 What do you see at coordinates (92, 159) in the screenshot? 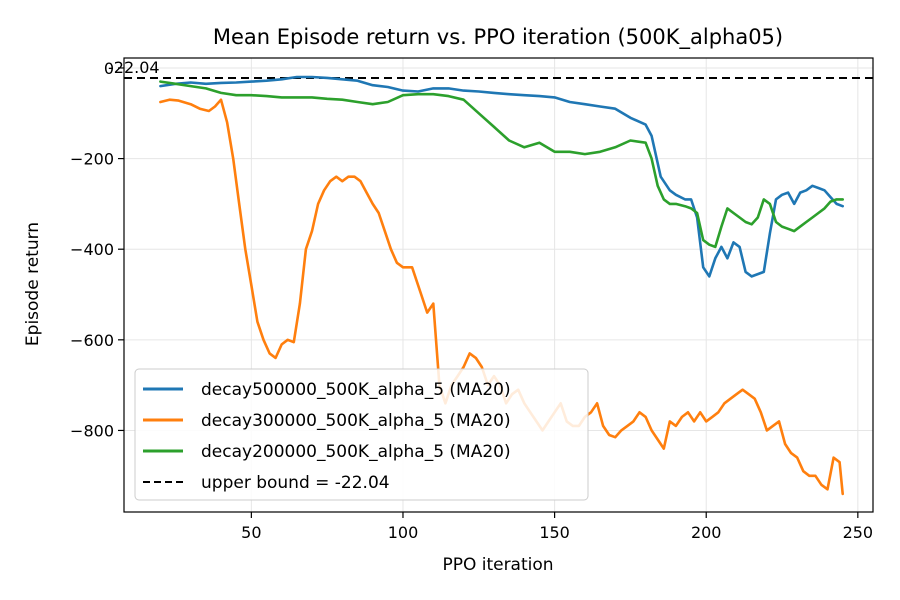
I see `y-tick-label: −200` at bounding box center [92, 159].